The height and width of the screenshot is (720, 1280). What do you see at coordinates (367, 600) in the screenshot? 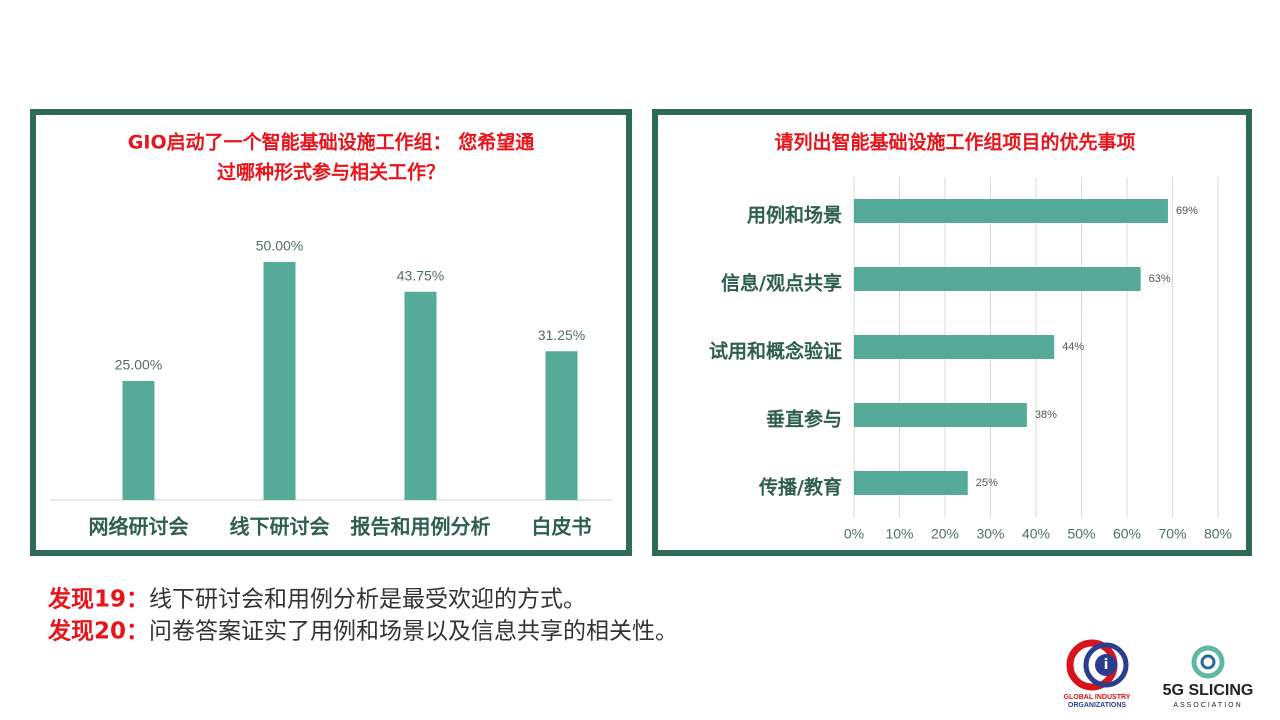
I see `finding-text: 线下研讨会和用例分析是最受欢迎的方式。` at bounding box center [367, 600].